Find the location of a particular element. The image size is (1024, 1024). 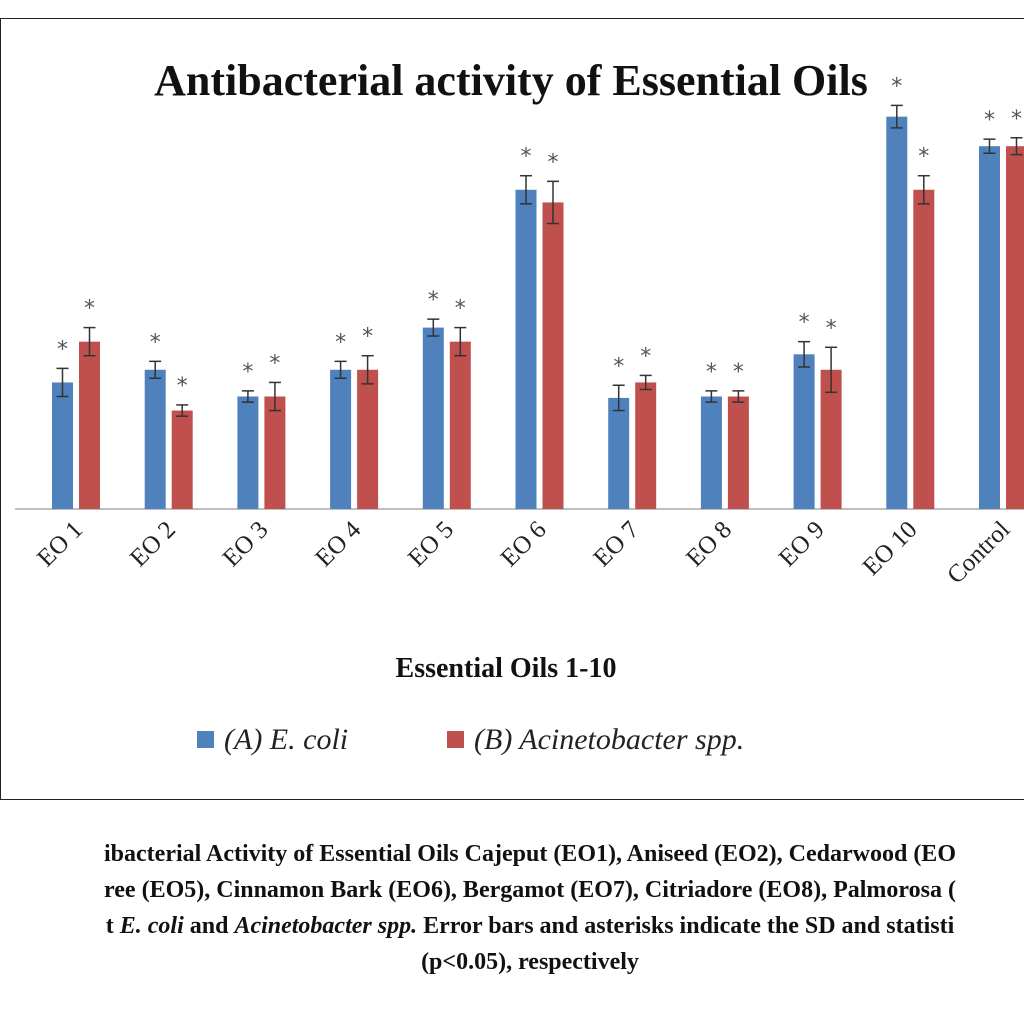

x-tick-label: EO 5 is located at coordinates (431, 544).